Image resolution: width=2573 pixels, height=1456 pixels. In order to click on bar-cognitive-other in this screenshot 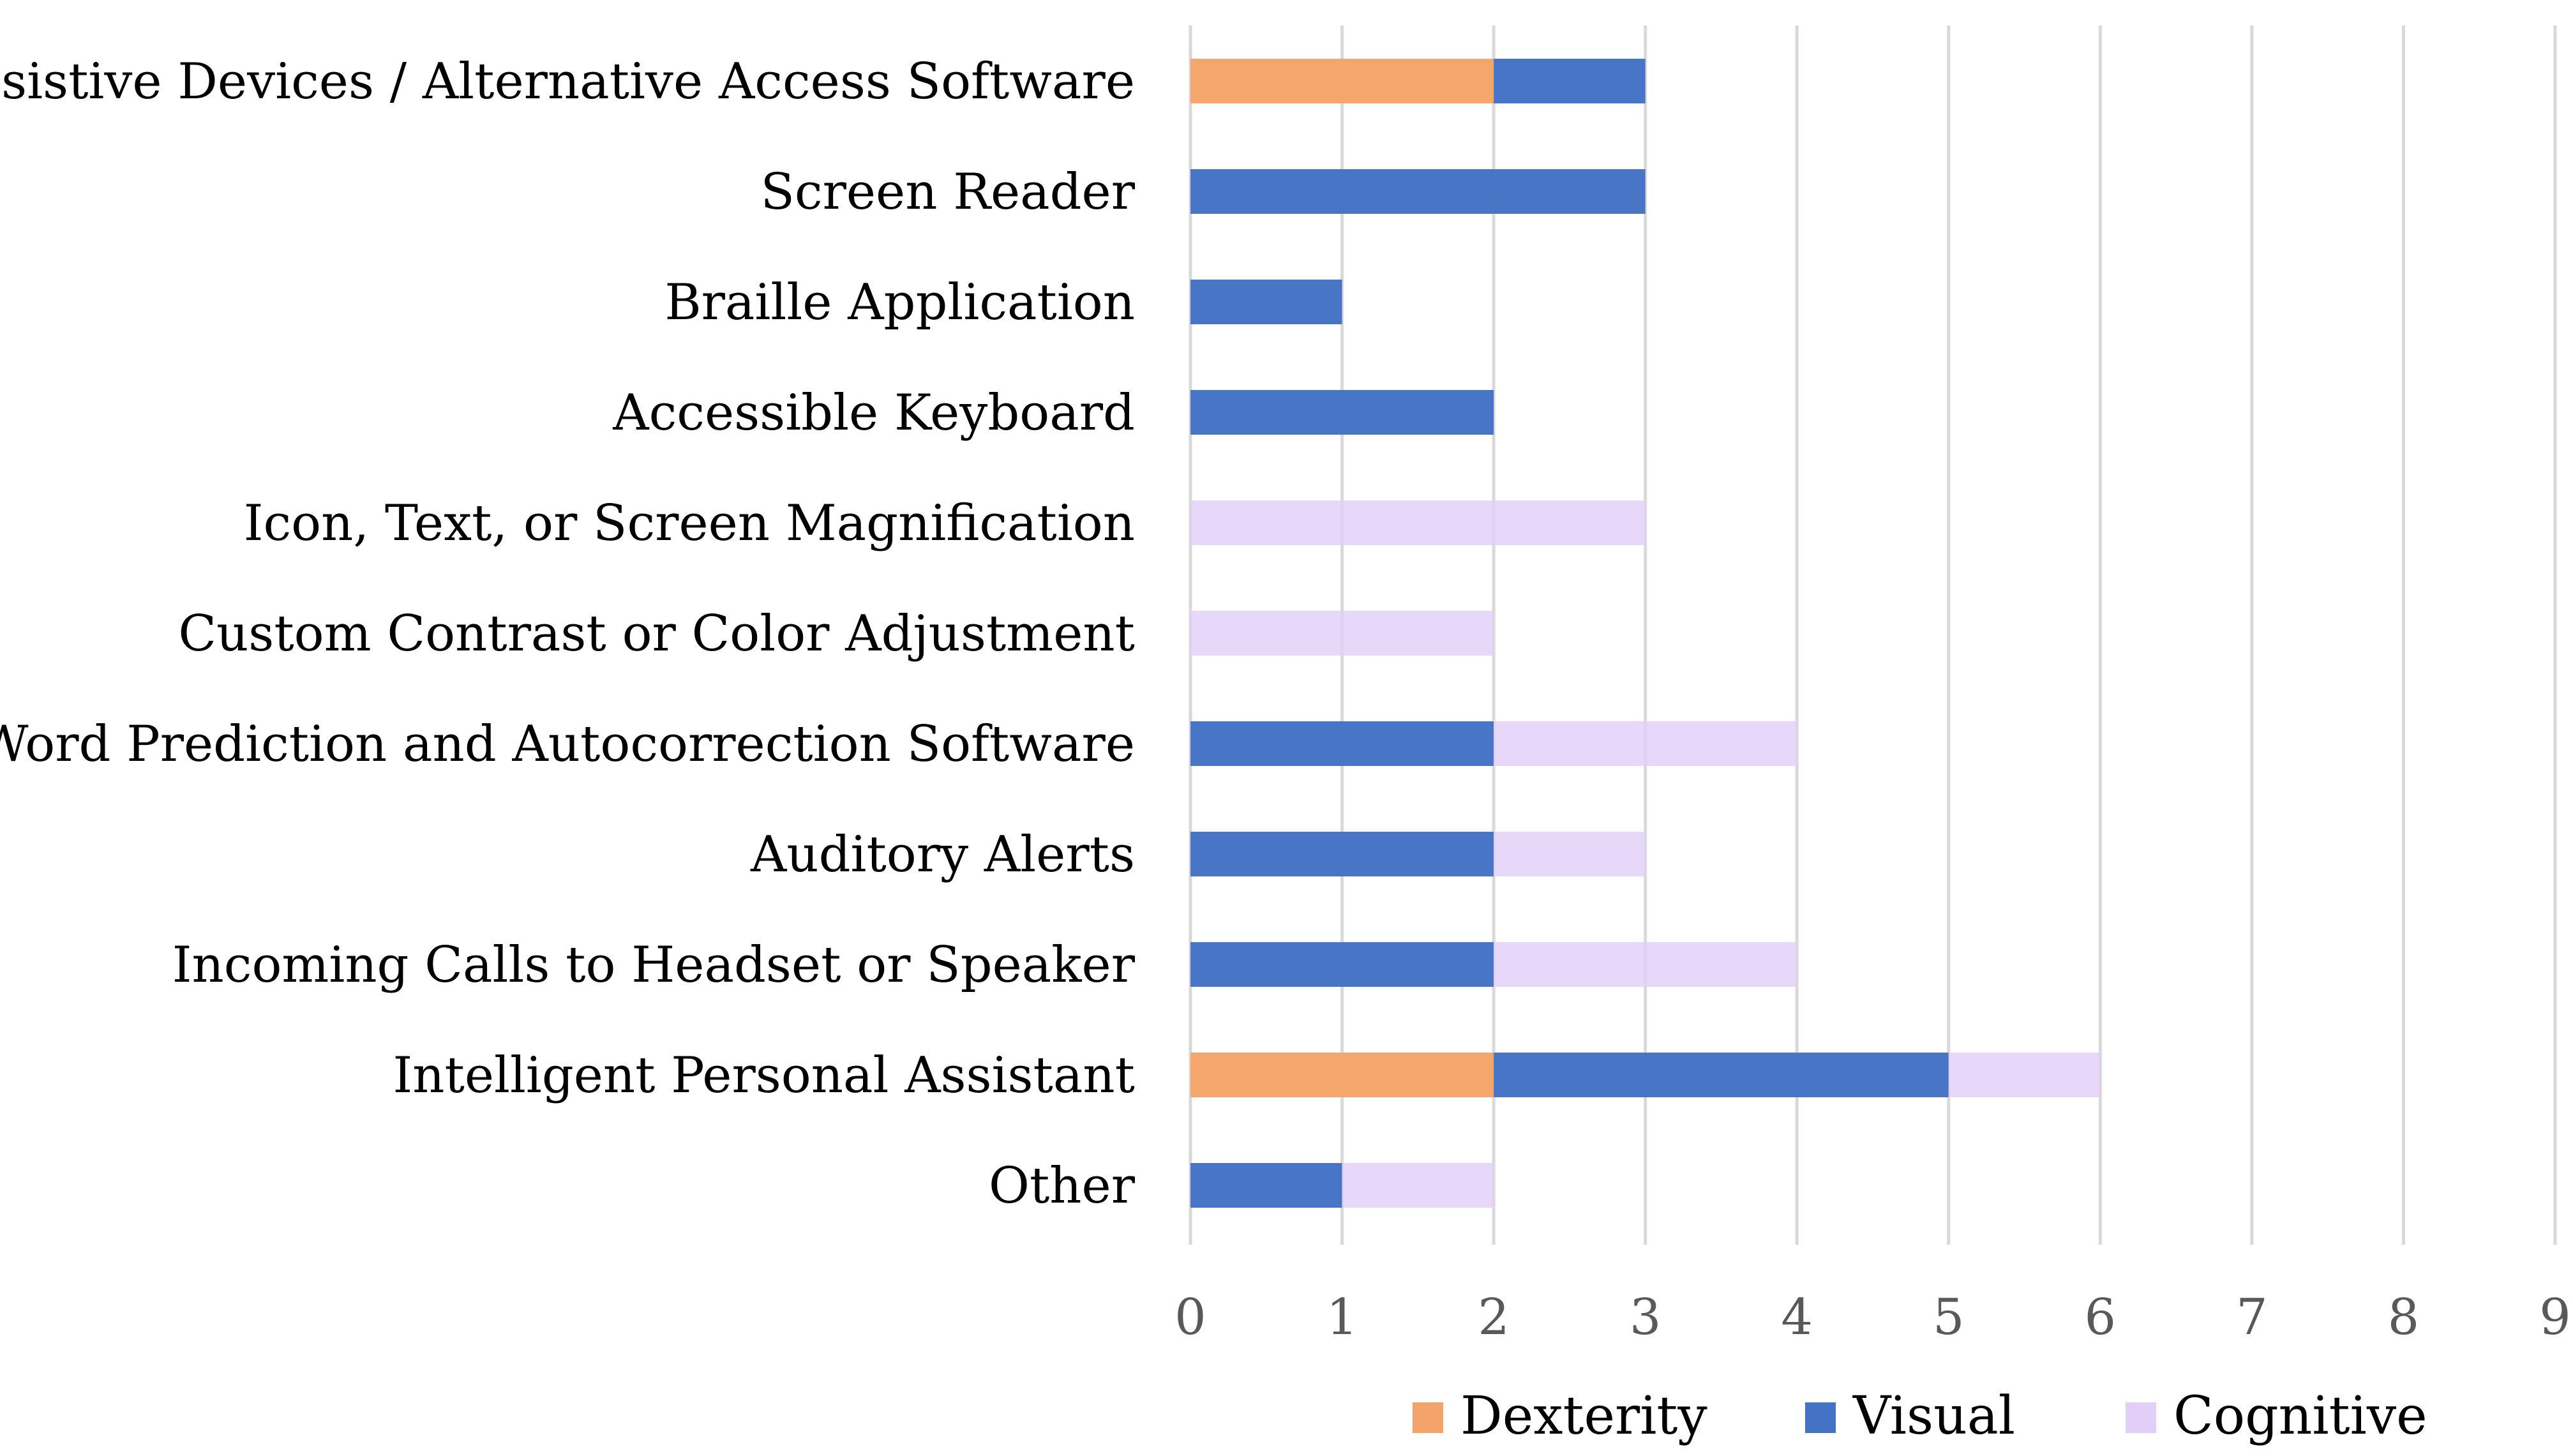, I will do `click(1418, 1185)`.